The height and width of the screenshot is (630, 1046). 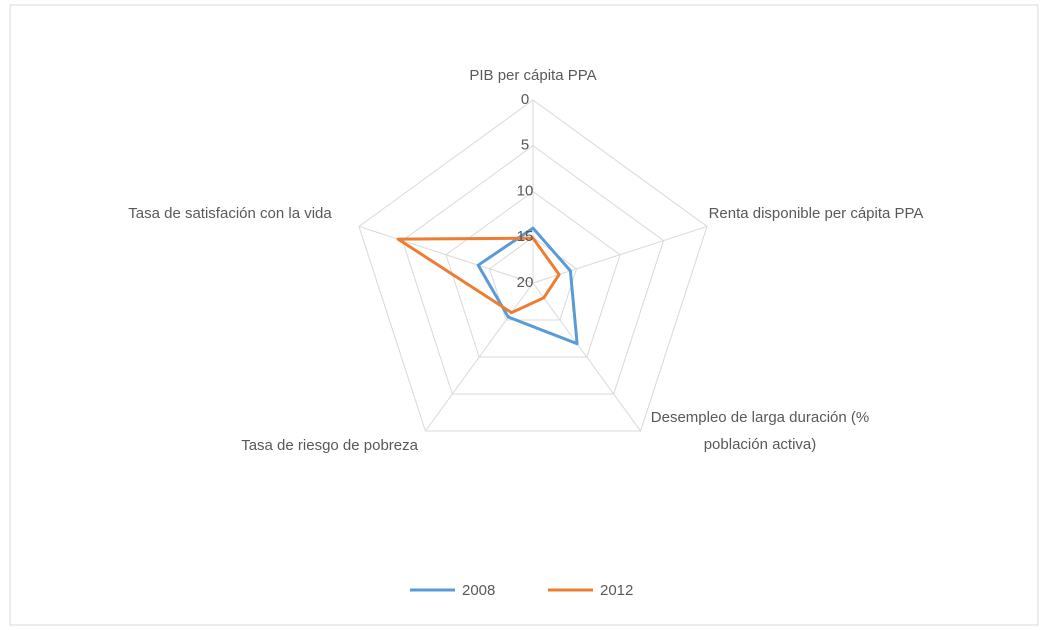 What do you see at coordinates (329, 445) in the screenshot?
I see `category-label: Tasa de riesgo de pobreza` at bounding box center [329, 445].